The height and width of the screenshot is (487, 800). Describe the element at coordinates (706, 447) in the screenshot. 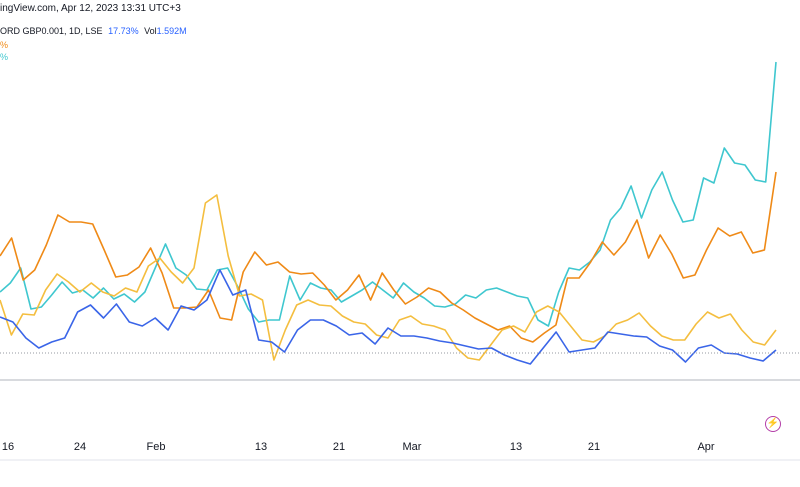

I see `x-axis-tick-label: Apr` at that location.